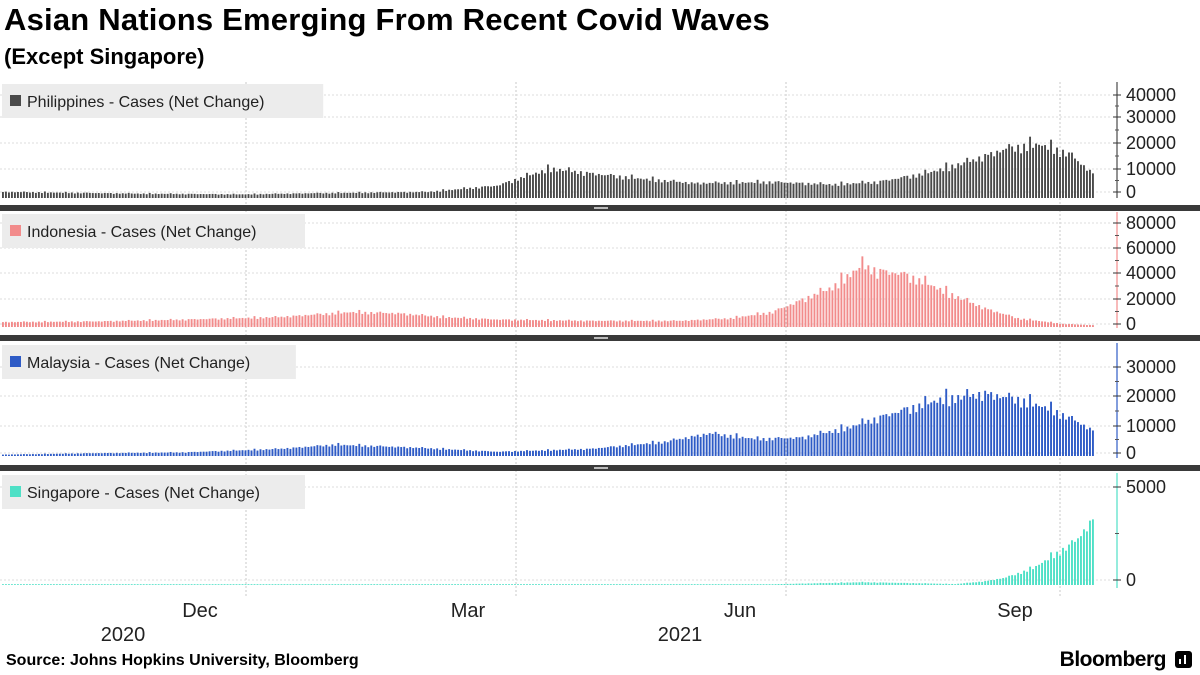 This screenshot has height=675, width=1200. I want to click on y-tick-label: 20000, so click(1151, 396).